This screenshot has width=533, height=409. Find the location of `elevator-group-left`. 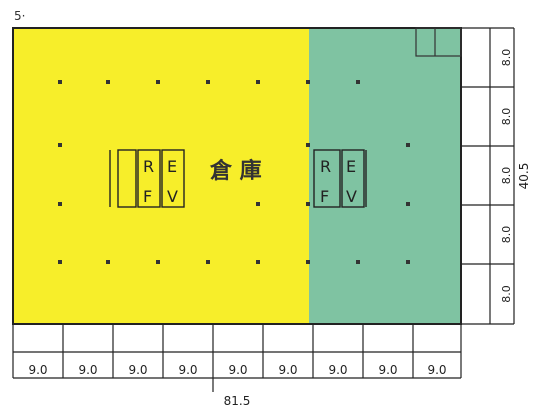

elevator-group-left is located at coordinates (147, 178).